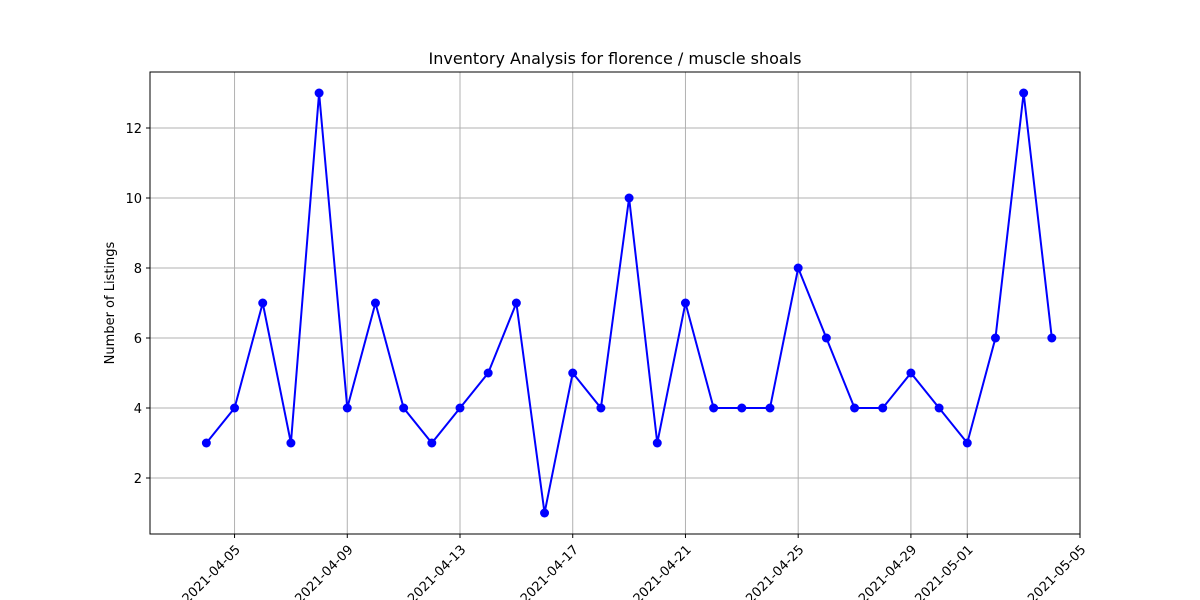  I want to click on x-tick-label: 2021-05-05, so click(1057, 571).